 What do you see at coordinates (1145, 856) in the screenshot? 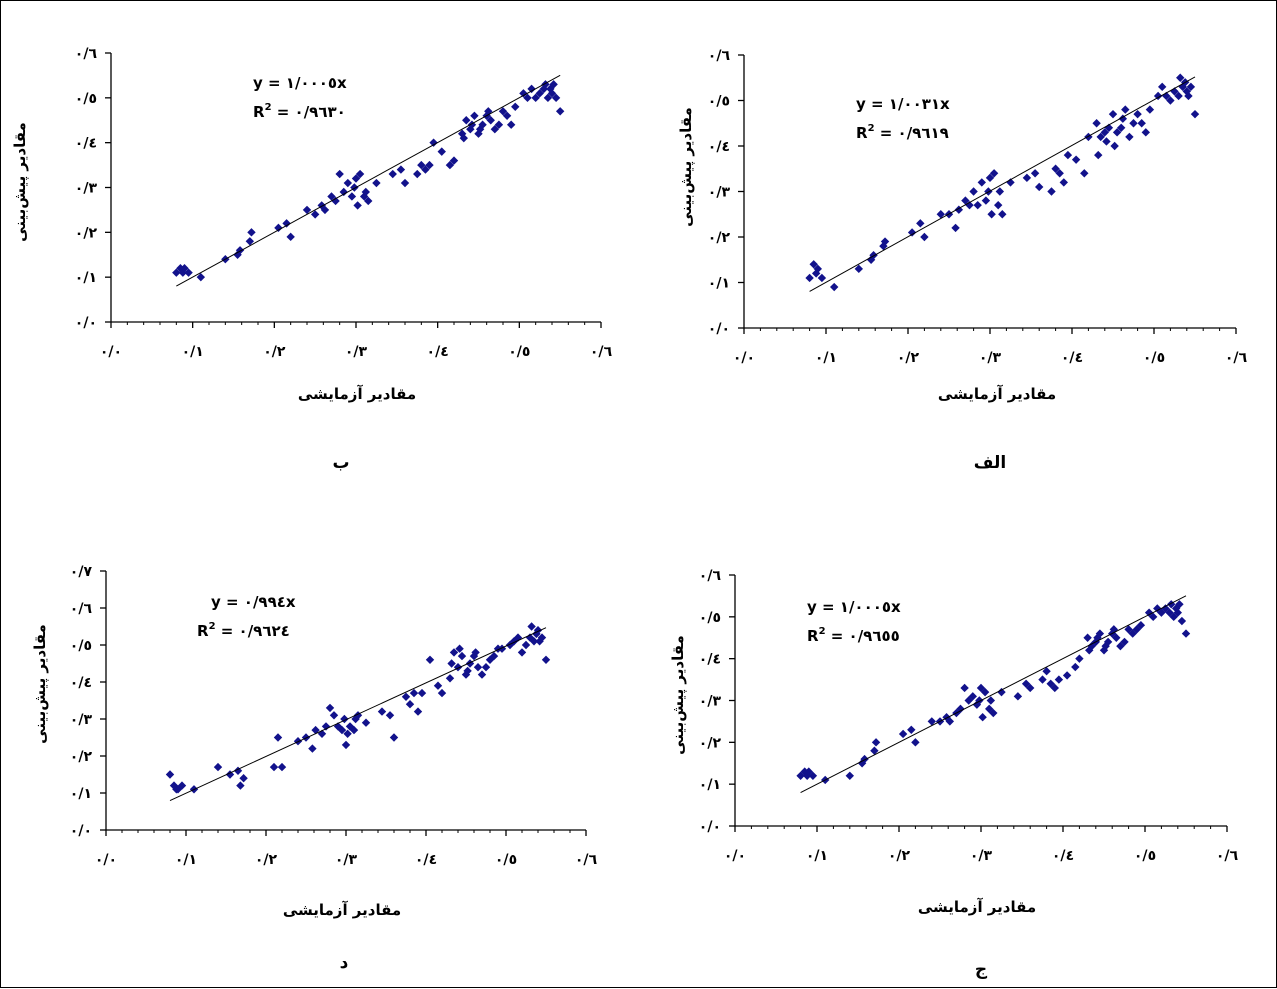
I see `x-tick-label: ۰/٥` at bounding box center [1145, 856].